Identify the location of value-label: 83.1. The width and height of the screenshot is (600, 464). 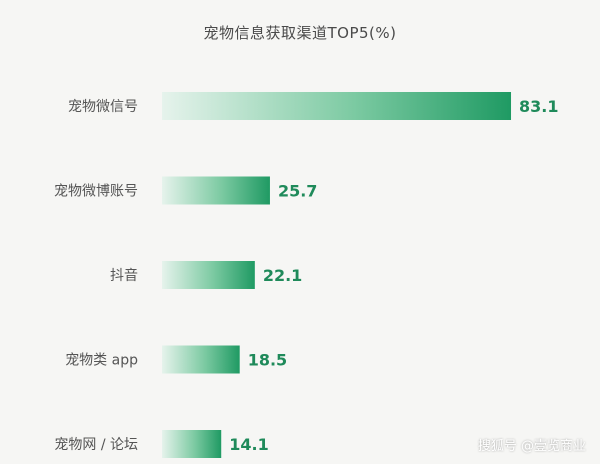
(538, 106).